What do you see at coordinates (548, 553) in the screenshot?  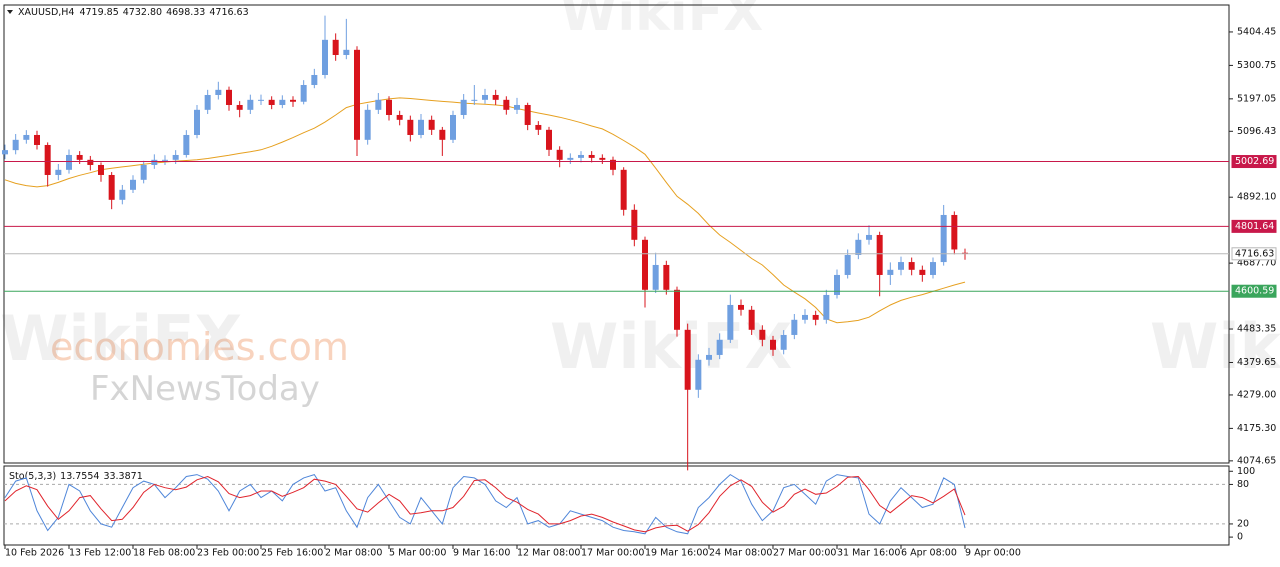 I see `x-tick-label: 12 Mar 08:00` at bounding box center [548, 553].